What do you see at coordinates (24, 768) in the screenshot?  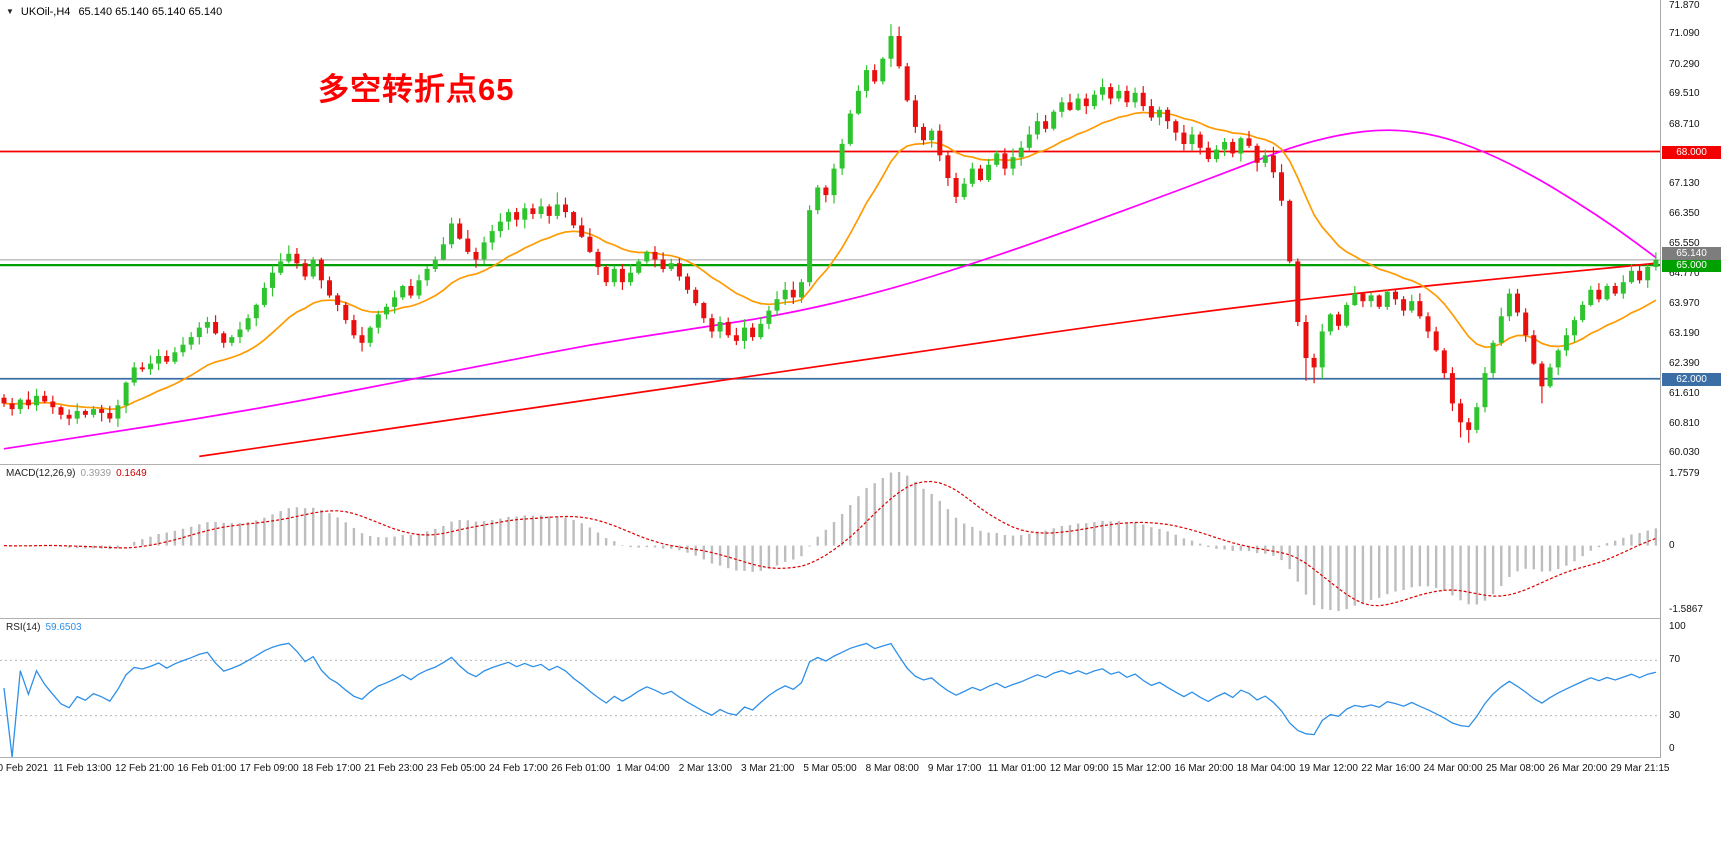 I see `time-axis-label: 10 Feb 2021` at bounding box center [24, 768].